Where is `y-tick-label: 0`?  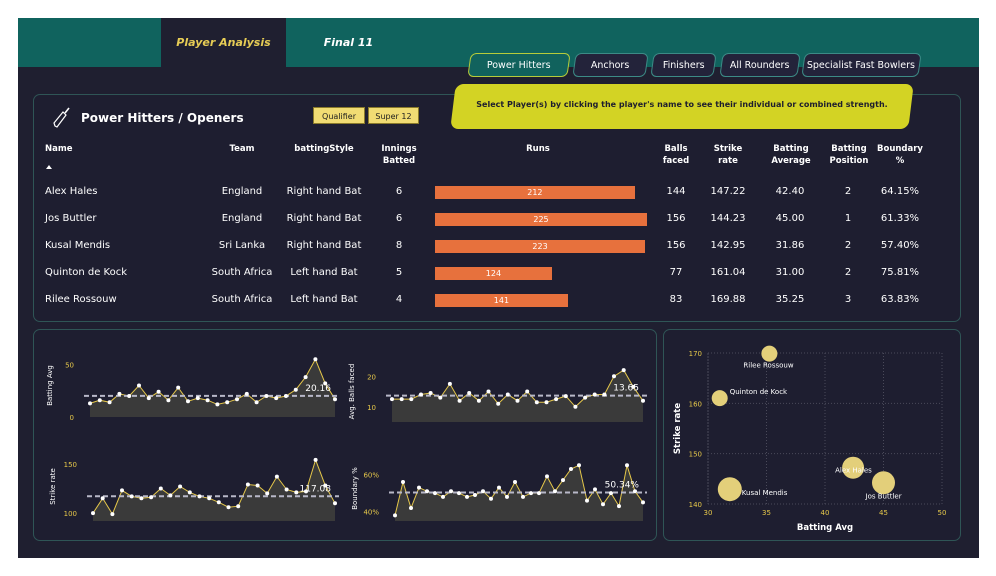 y-tick-label: 0 is located at coordinates (72, 418).